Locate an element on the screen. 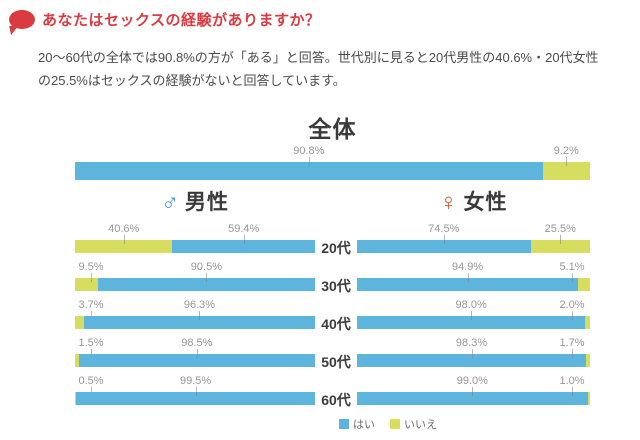 The width and height of the screenshot is (640, 440). female-bar-60代-segment-no is located at coordinates (588, 398).